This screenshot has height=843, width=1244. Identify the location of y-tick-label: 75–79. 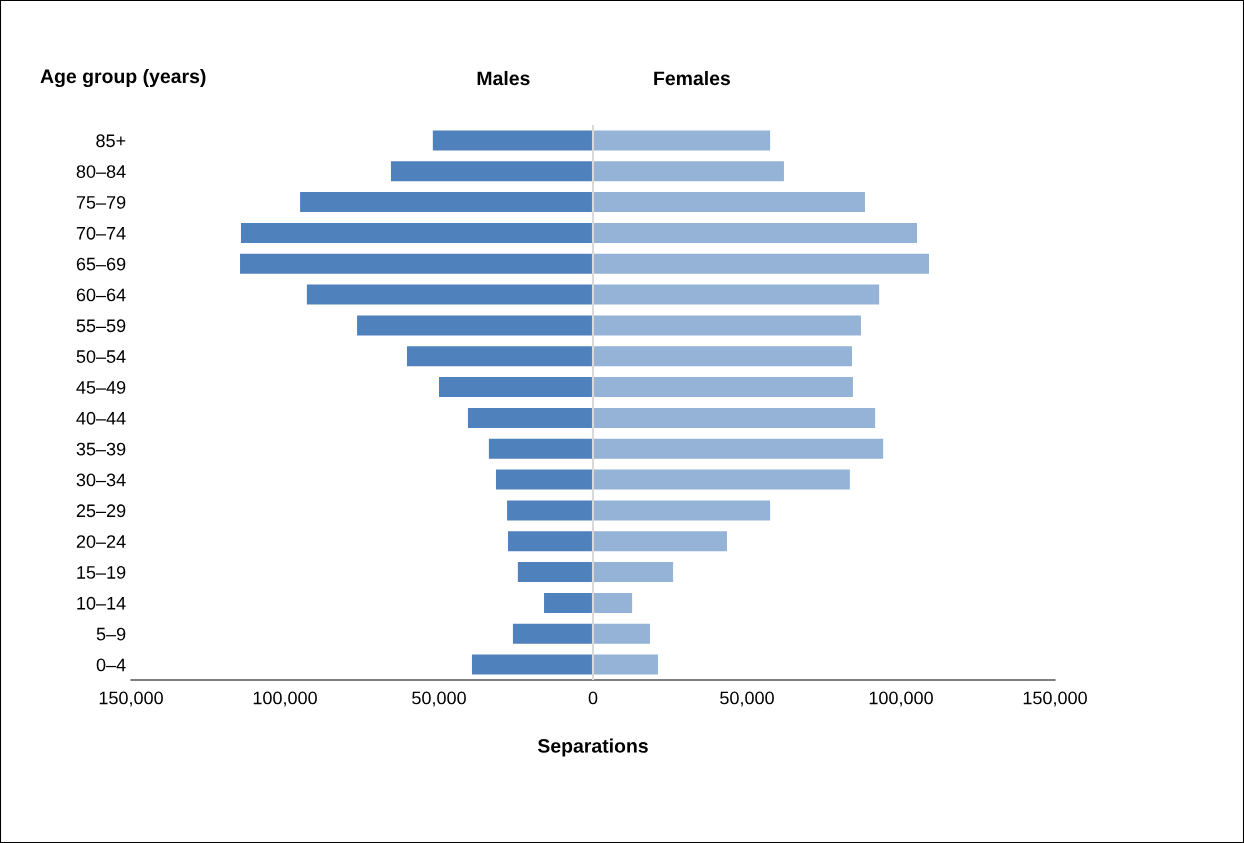
(101, 202).